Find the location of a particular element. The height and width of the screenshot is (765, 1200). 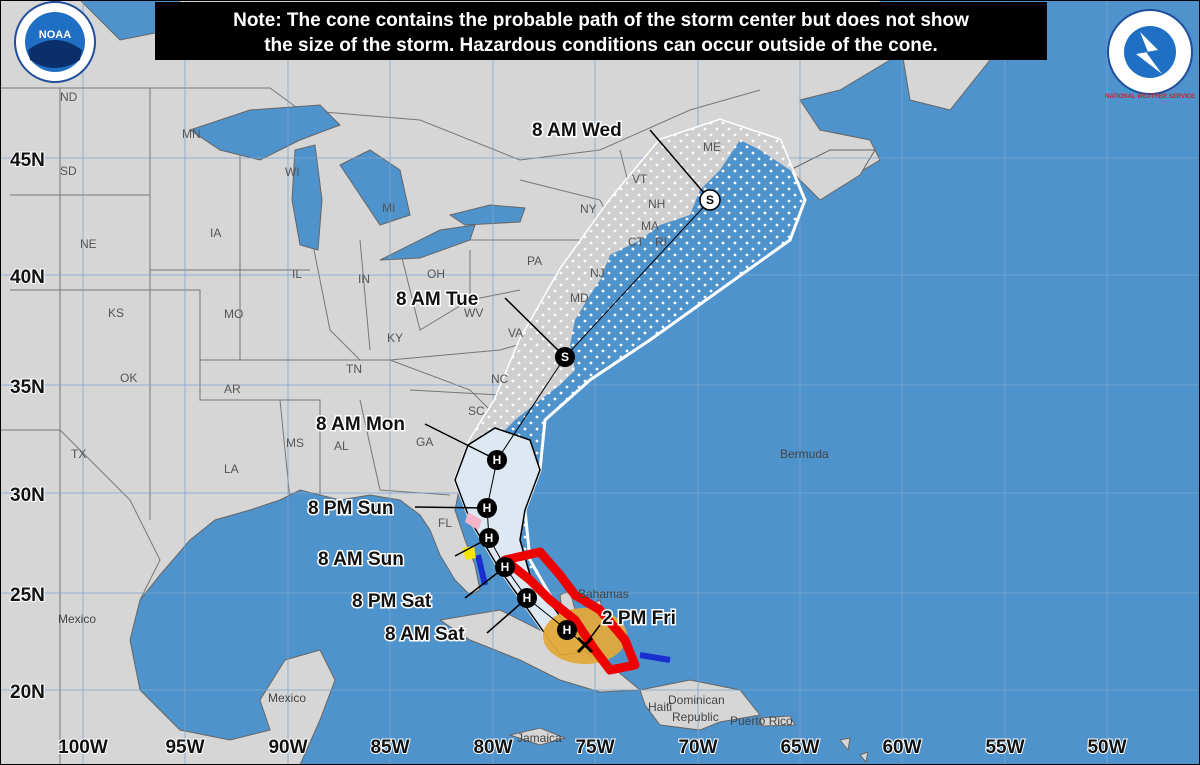

noaa-logo: NOAA is located at coordinates (55, 42).